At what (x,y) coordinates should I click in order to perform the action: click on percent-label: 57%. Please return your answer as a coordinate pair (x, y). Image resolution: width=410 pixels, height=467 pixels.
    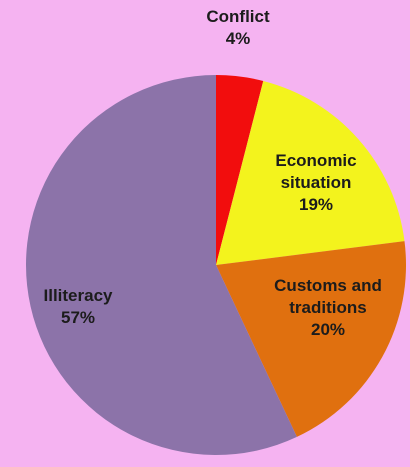
    Looking at the image, I should click on (78, 317).